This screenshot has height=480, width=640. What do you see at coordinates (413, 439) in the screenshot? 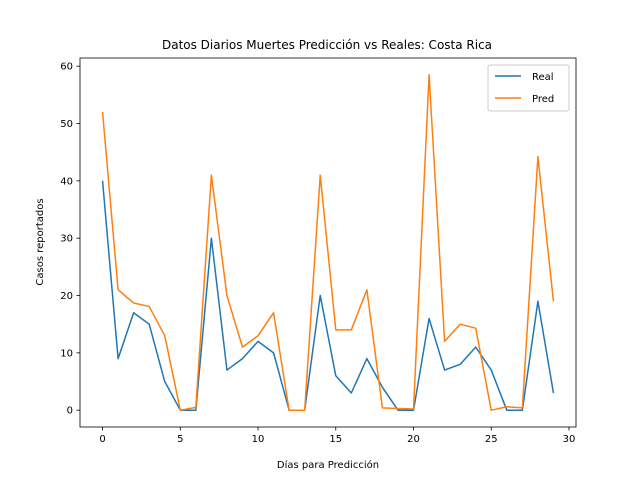
I see `x-tick-label: 20` at bounding box center [413, 439].